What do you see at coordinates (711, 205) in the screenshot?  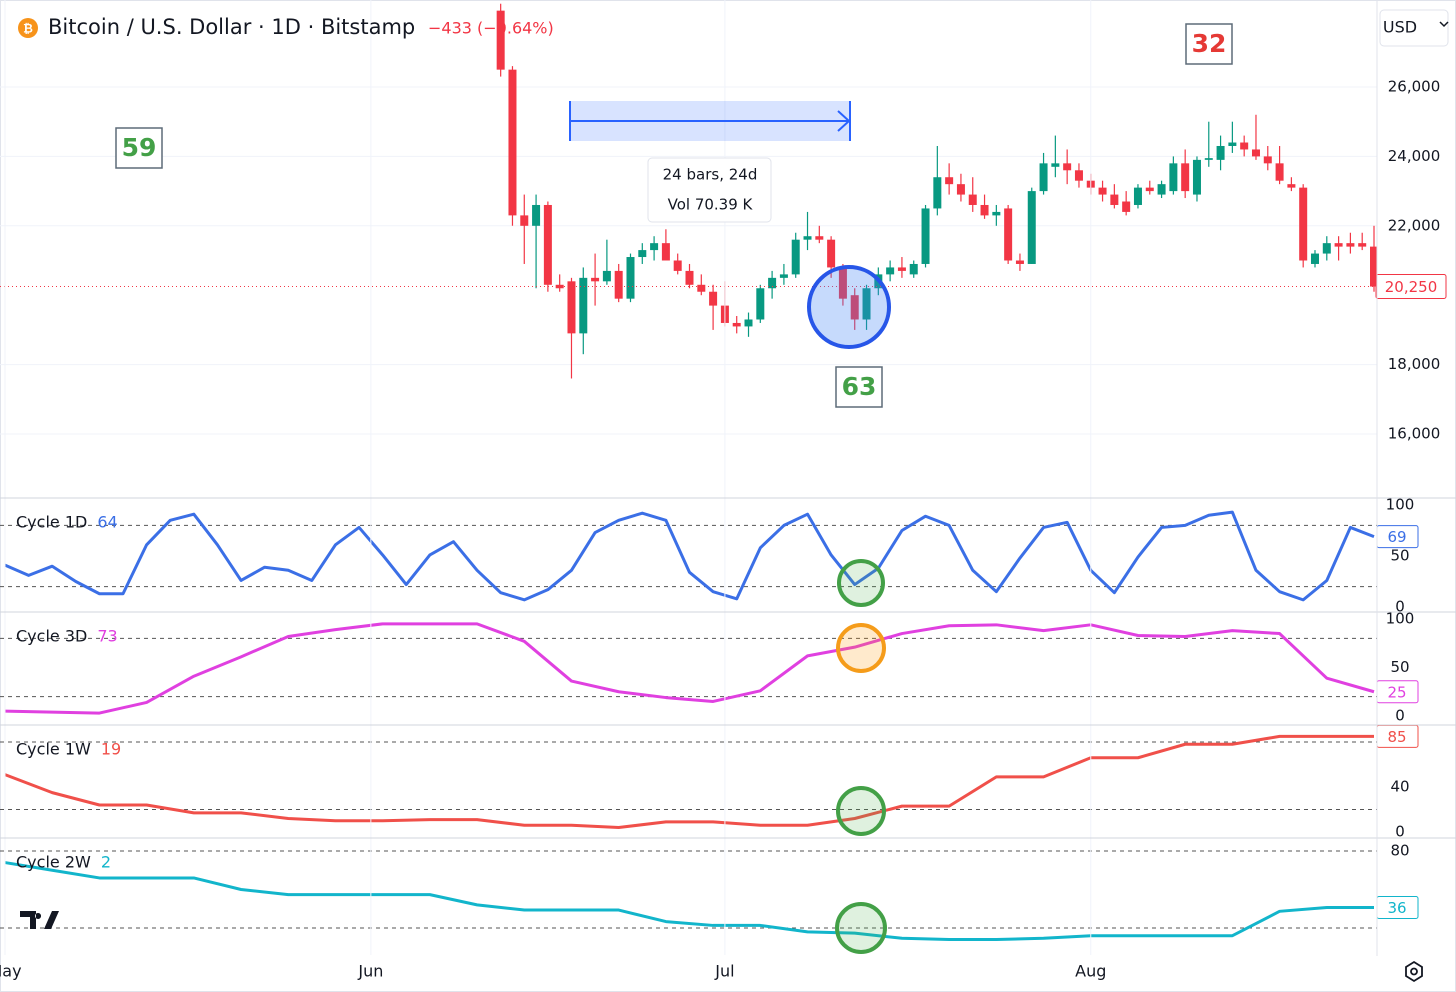 I see `measure-volume: Vol 70.39 K` at bounding box center [711, 205].